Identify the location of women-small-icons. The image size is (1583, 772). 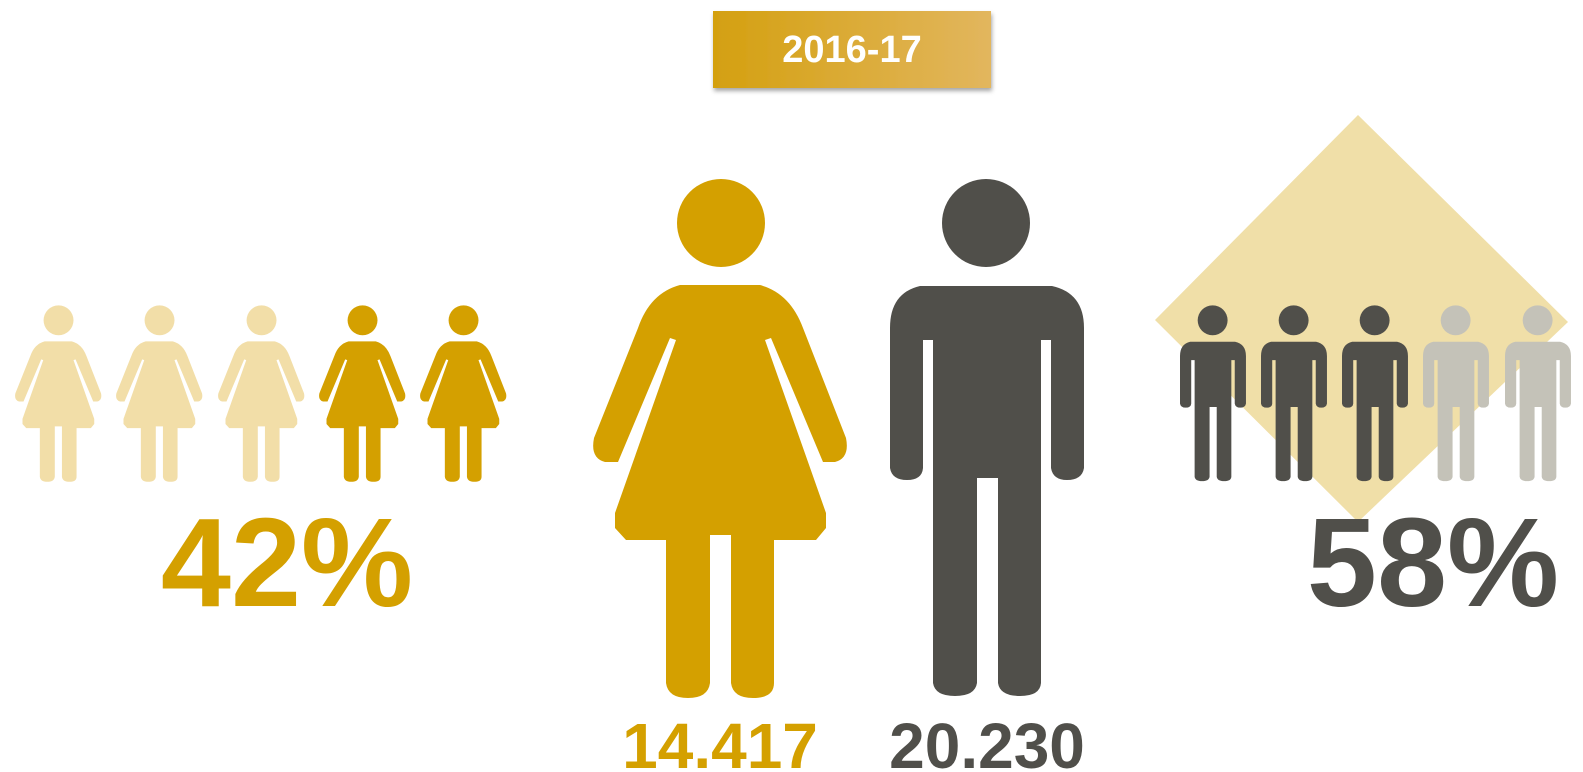
(261, 393).